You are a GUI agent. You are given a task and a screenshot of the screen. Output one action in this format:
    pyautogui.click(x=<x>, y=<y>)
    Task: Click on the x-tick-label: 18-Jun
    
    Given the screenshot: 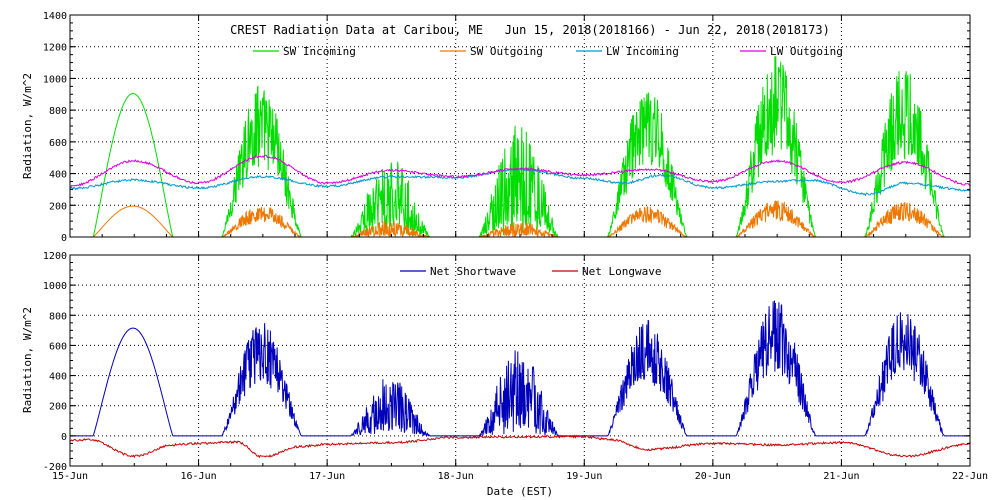 What is the action you would take?
    pyautogui.click(x=456, y=476)
    